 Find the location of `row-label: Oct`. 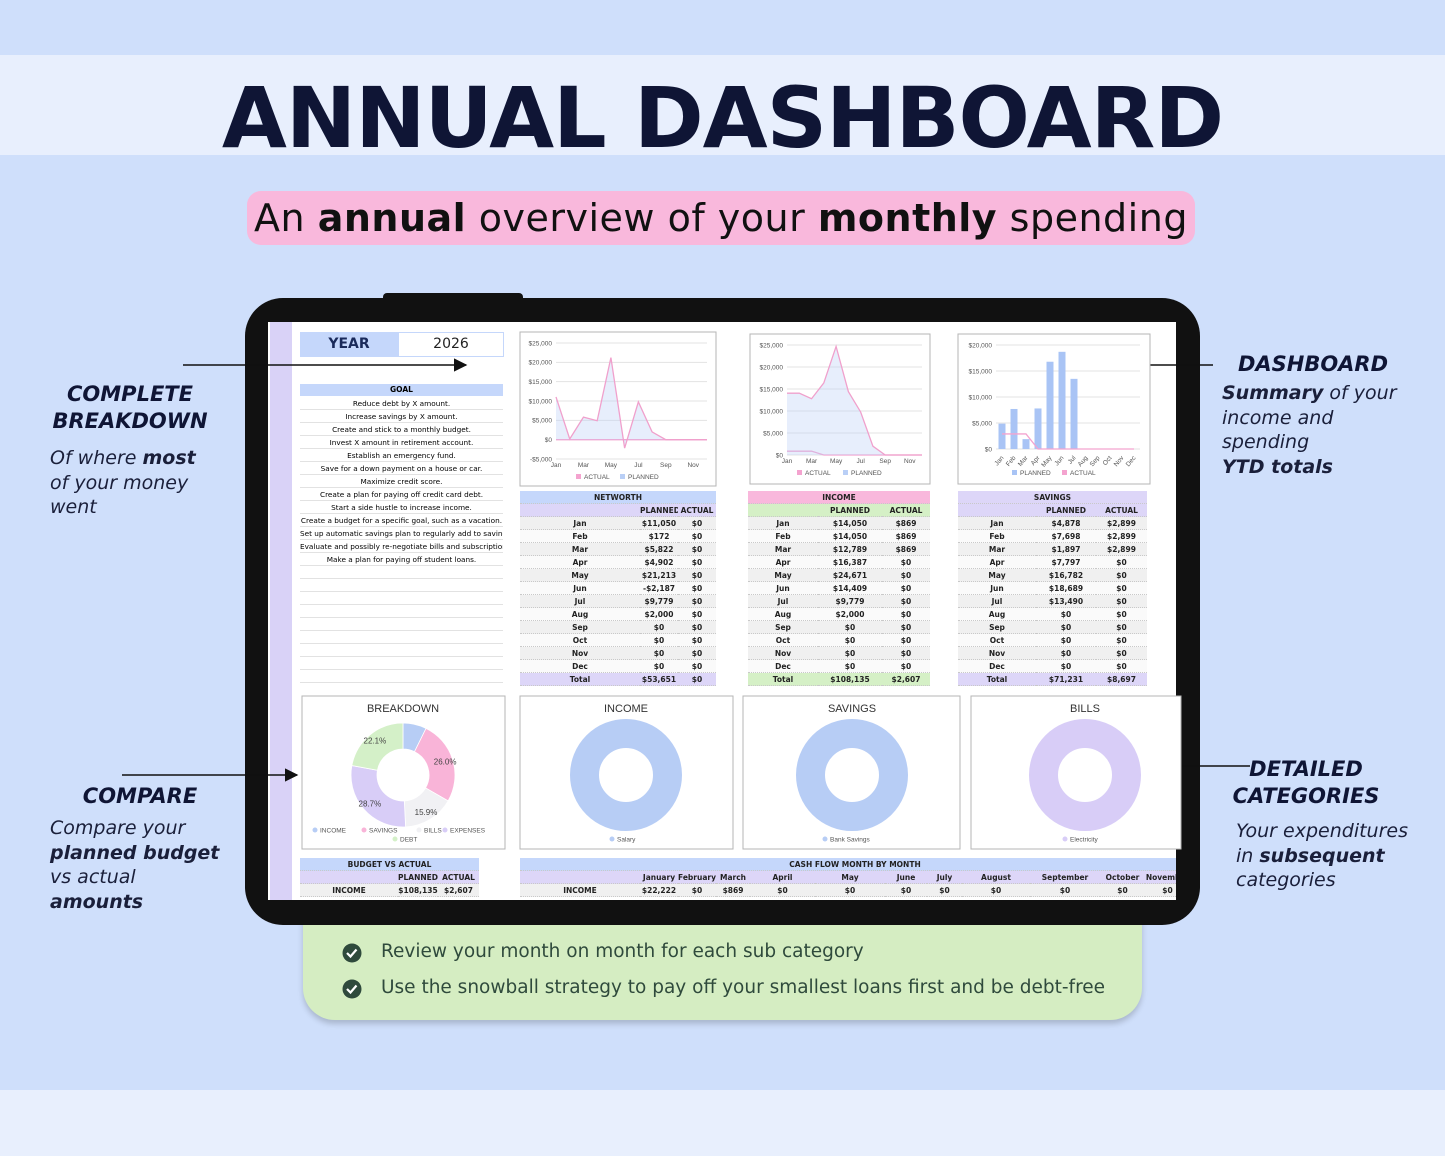

row-label: Oct is located at coordinates (783, 640).